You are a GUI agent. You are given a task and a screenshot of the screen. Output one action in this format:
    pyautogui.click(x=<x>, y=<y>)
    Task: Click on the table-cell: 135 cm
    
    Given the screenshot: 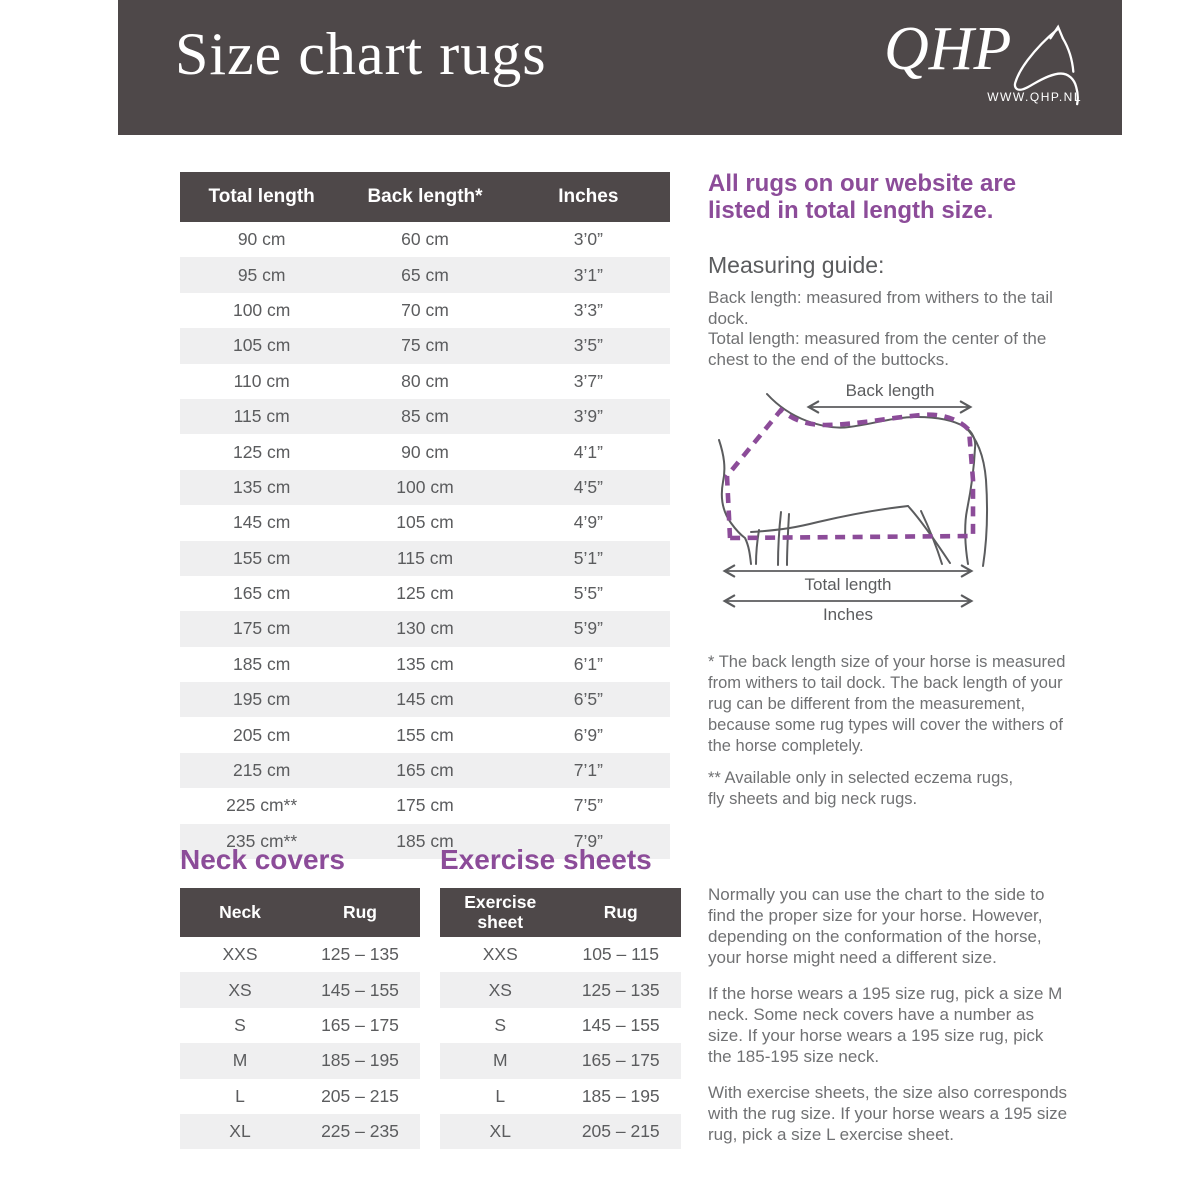 What is the action you would take?
    pyautogui.click(x=425, y=663)
    